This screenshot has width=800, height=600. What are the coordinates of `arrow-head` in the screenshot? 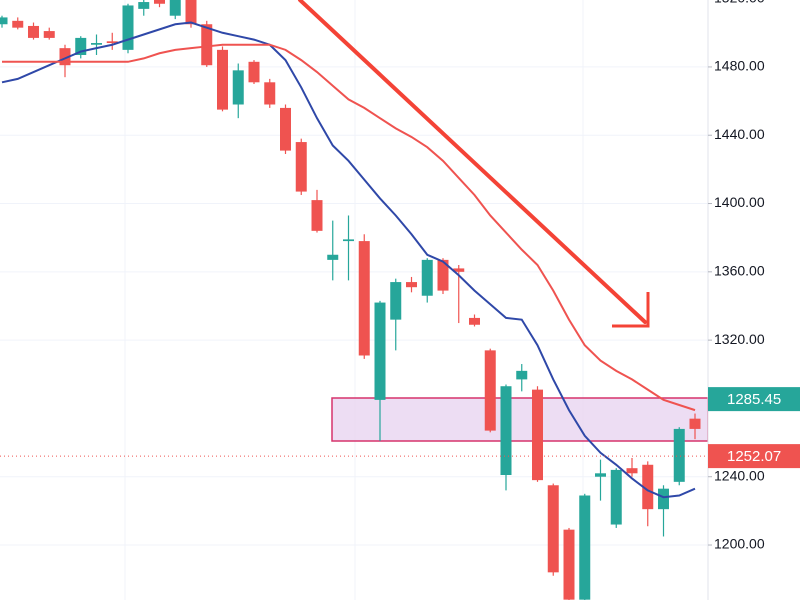 It's located at (631, 310).